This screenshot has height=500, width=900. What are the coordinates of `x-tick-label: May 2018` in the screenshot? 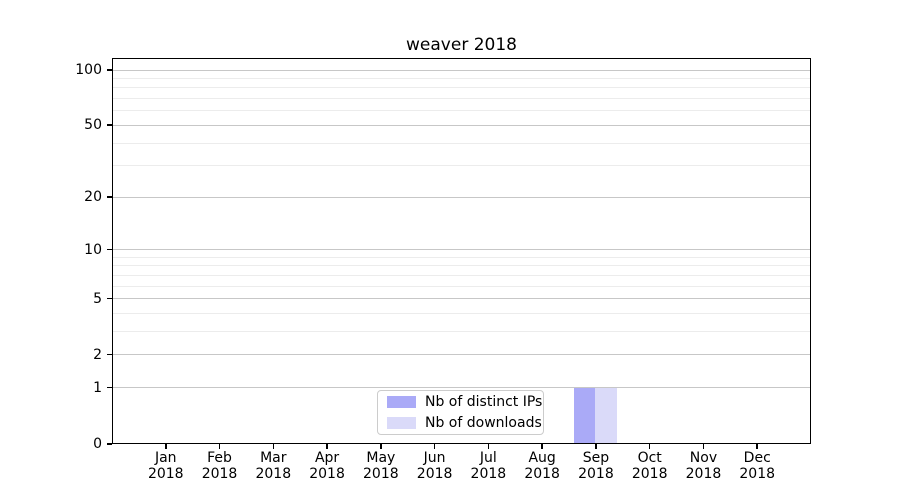 It's located at (381, 466).